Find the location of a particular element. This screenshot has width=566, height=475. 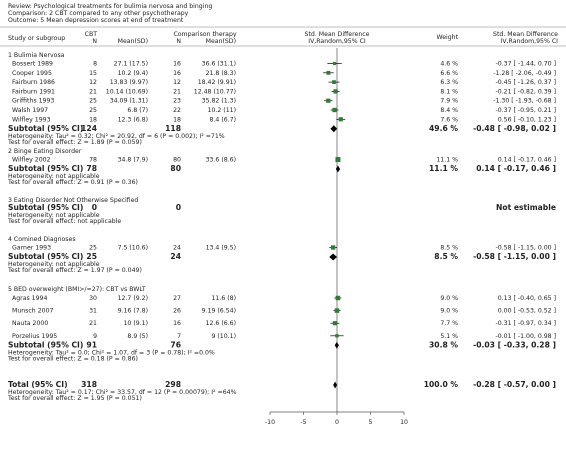

mean2: 18.42 (9.91) is located at coordinates (217, 82).